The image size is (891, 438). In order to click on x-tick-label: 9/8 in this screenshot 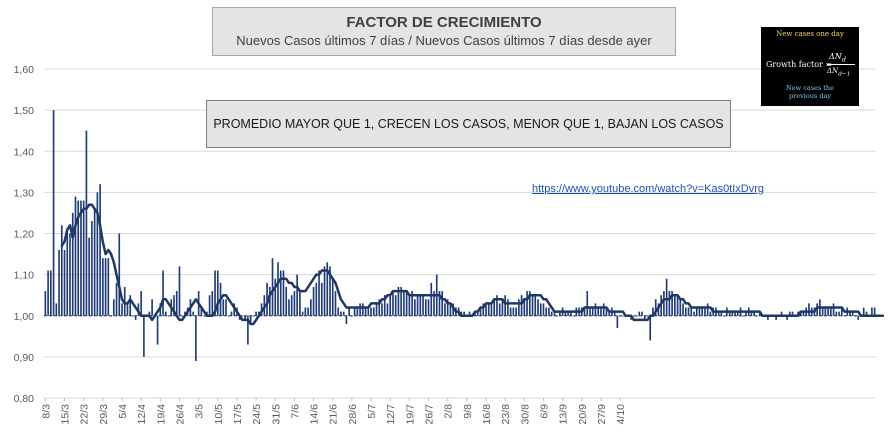, I will do `click(468, 411)`.